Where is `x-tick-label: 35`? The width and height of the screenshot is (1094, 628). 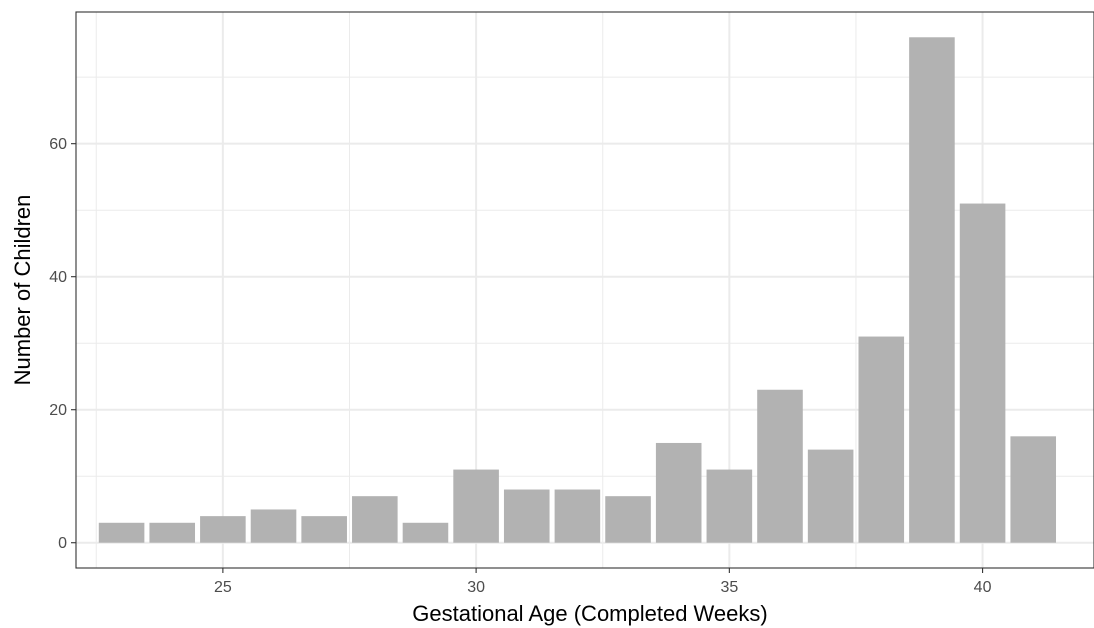 x-tick-label: 35 is located at coordinates (729, 587).